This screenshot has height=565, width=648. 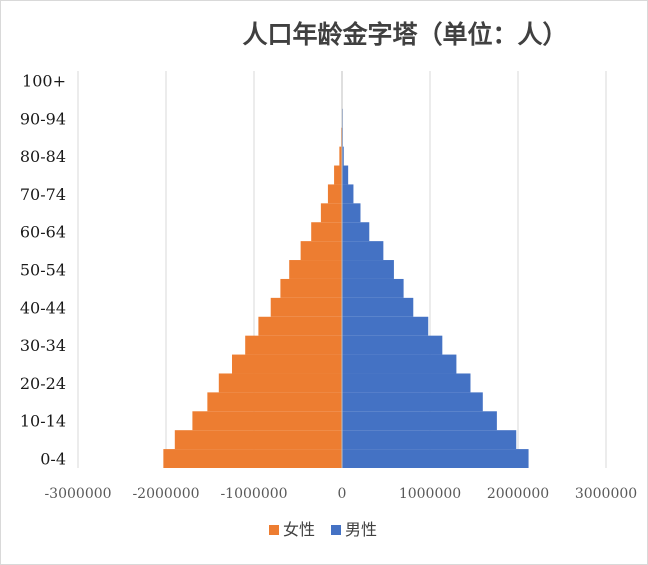 What do you see at coordinates (43, 383) in the screenshot?
I see `y-tick-label: 20-24` at bounding box center [43, 383].